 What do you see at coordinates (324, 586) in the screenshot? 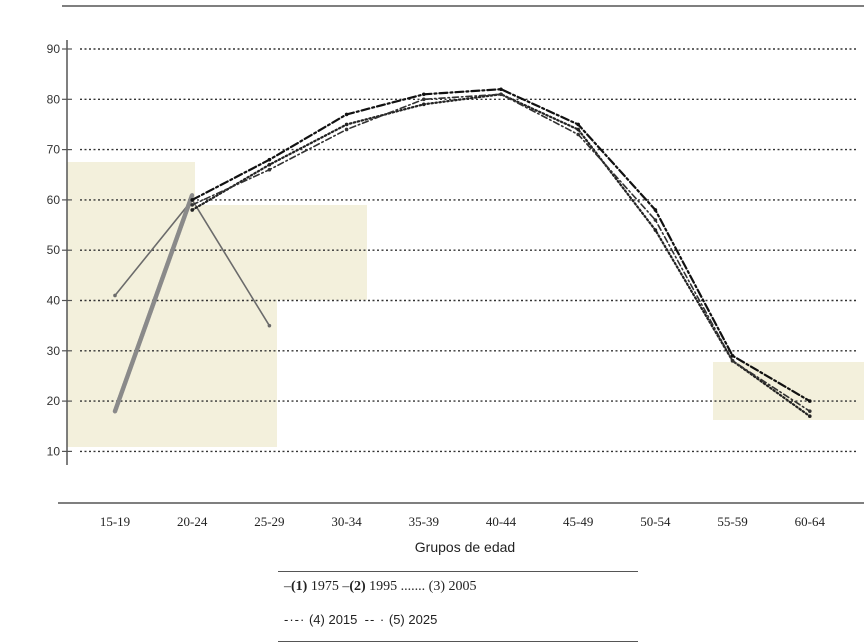
I see `legend-label-1975: 1975` at bounding box center [324, 586].